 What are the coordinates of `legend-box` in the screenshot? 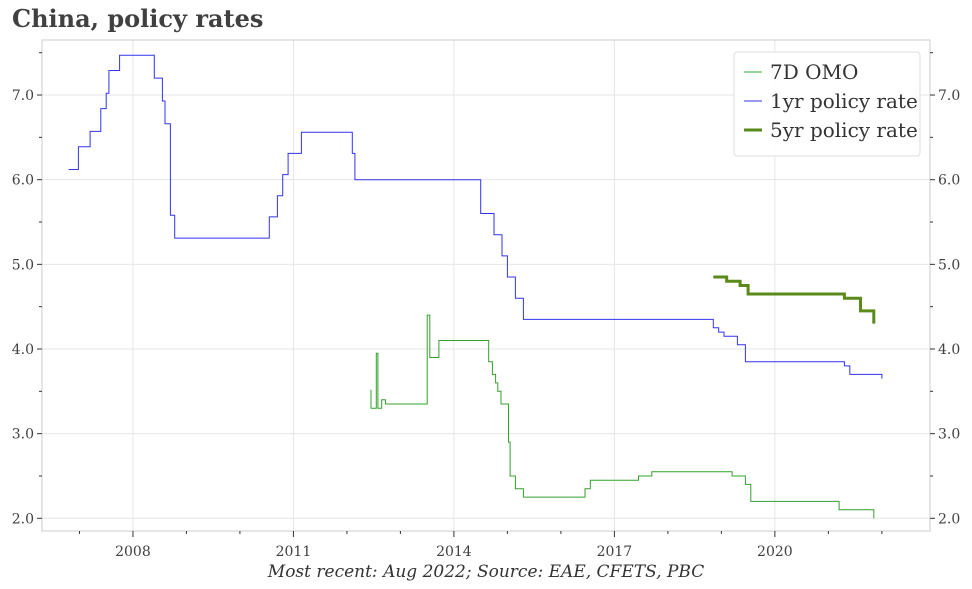 It's located at (827, 104).